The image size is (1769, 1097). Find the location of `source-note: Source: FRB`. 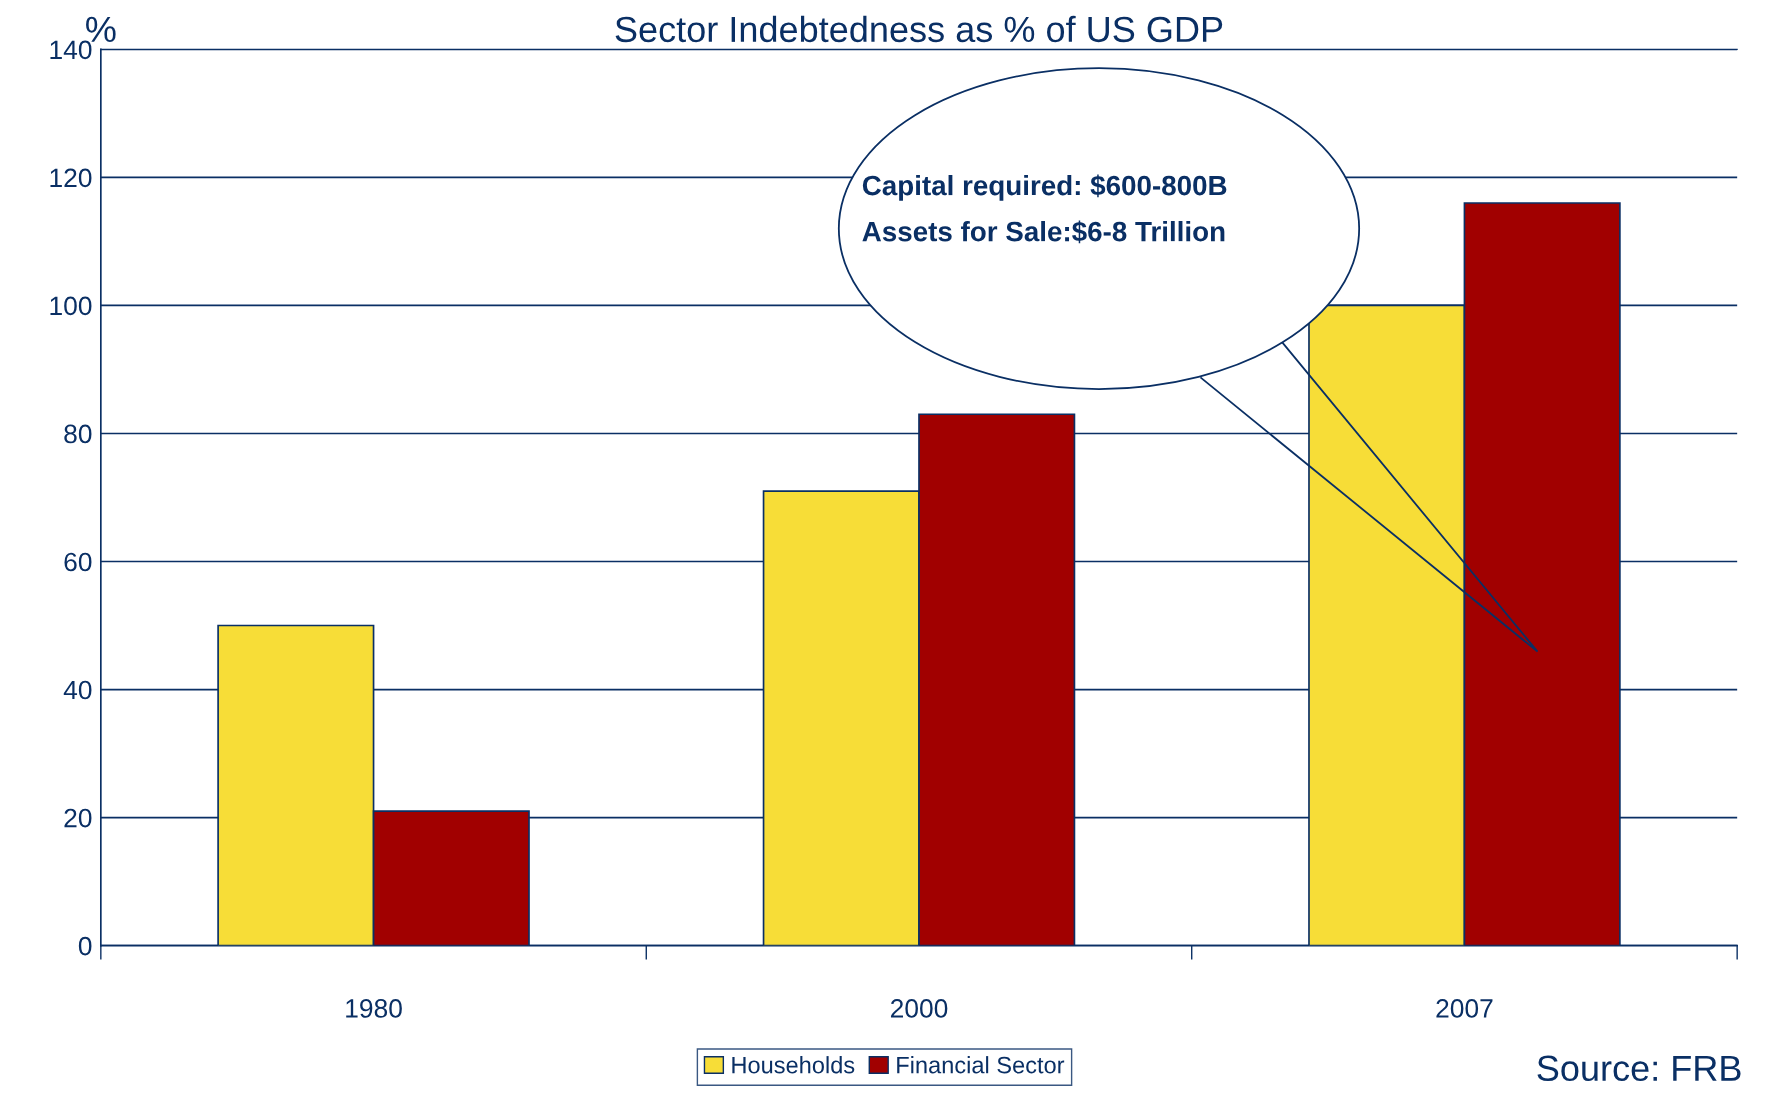

source-note: Source: FRB is located at coordinates (1639, 1068).